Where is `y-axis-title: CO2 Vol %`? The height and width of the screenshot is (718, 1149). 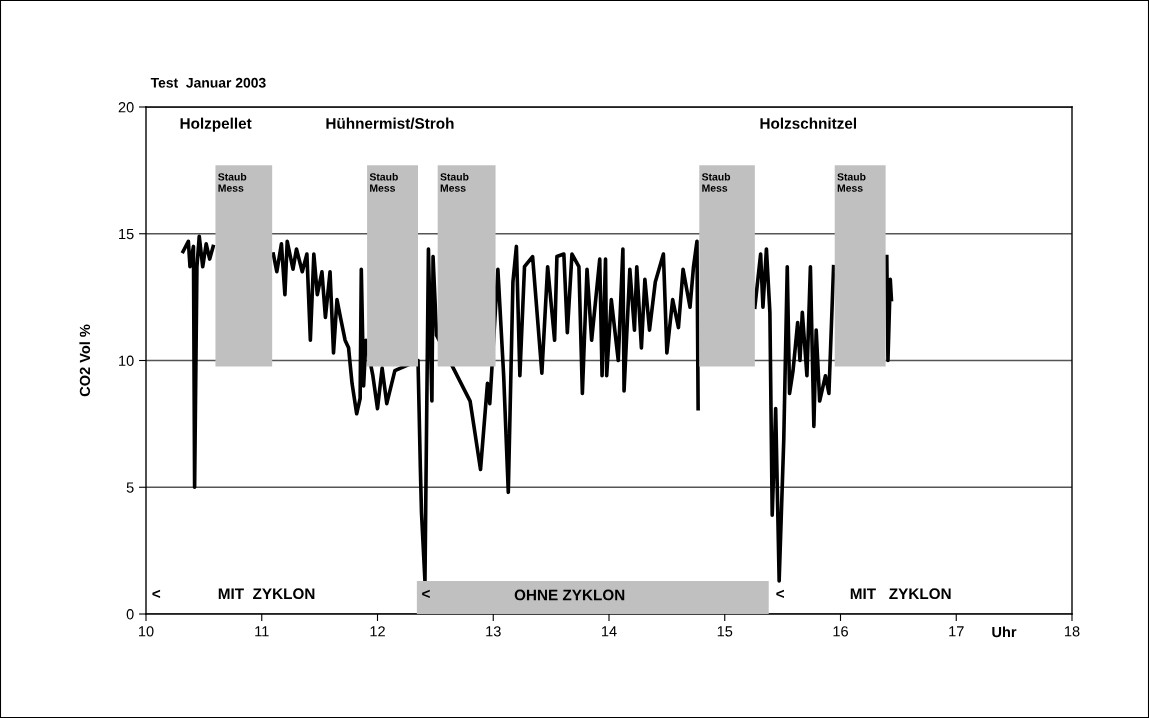
y-axis-title: CO2 Vol % is located at coordinates (85, 360).